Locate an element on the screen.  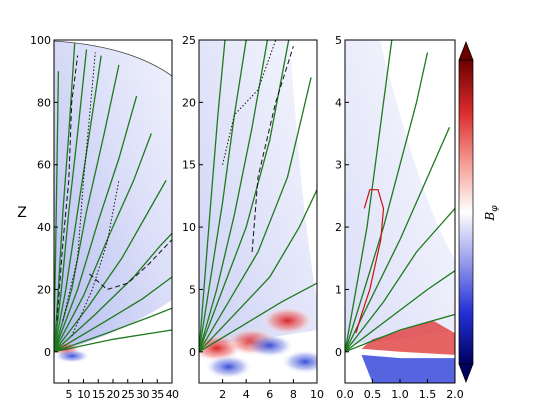
y-axis-label: Z is located at coordinates (22, 213).